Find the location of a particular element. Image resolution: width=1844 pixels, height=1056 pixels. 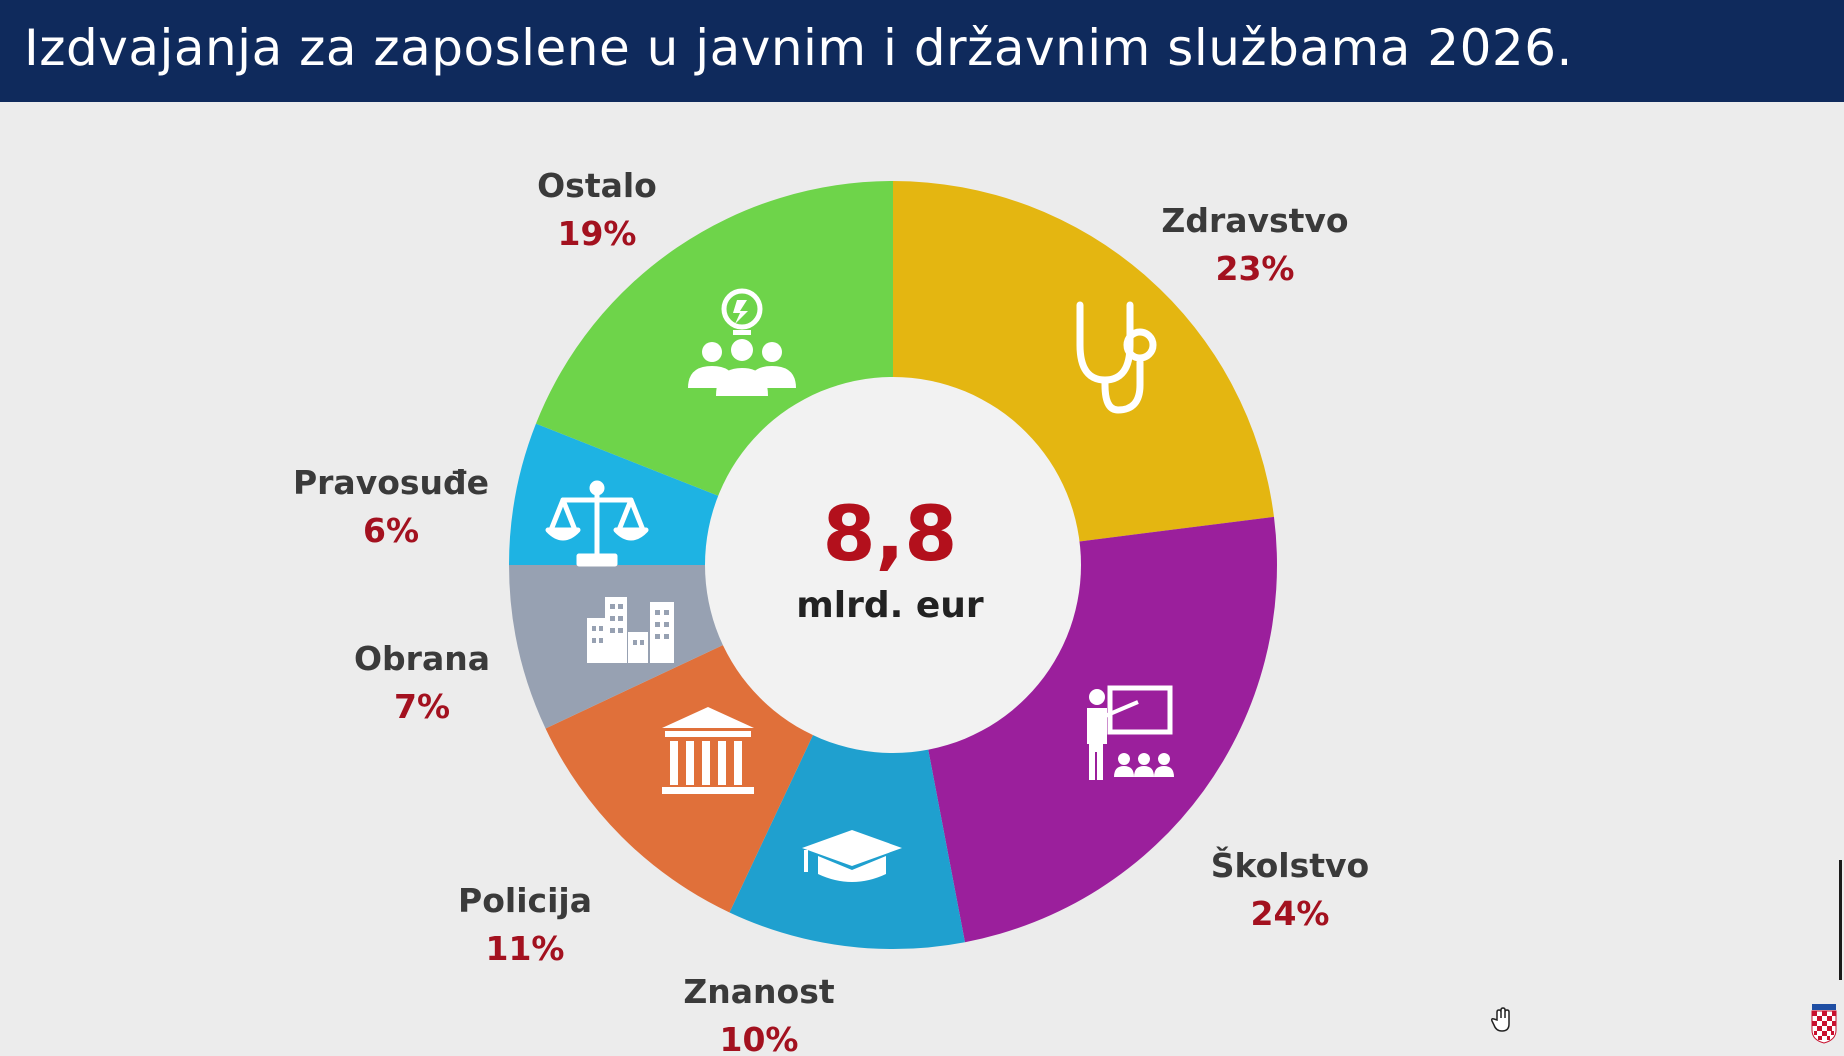

slice-label-name: Ostalo is located at coordinates (597, 185).